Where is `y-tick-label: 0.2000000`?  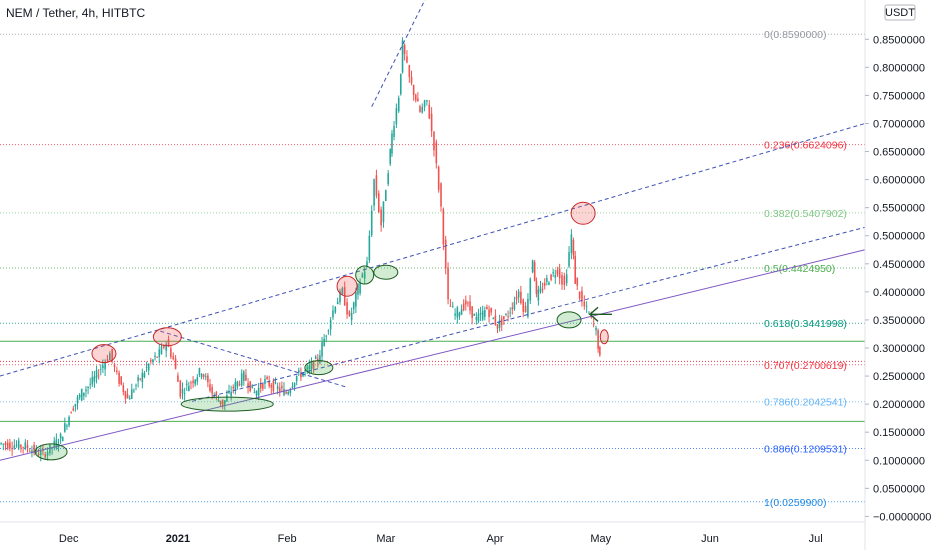
y-tick-label: 0.2000000 is located at coordinates (899, 405).